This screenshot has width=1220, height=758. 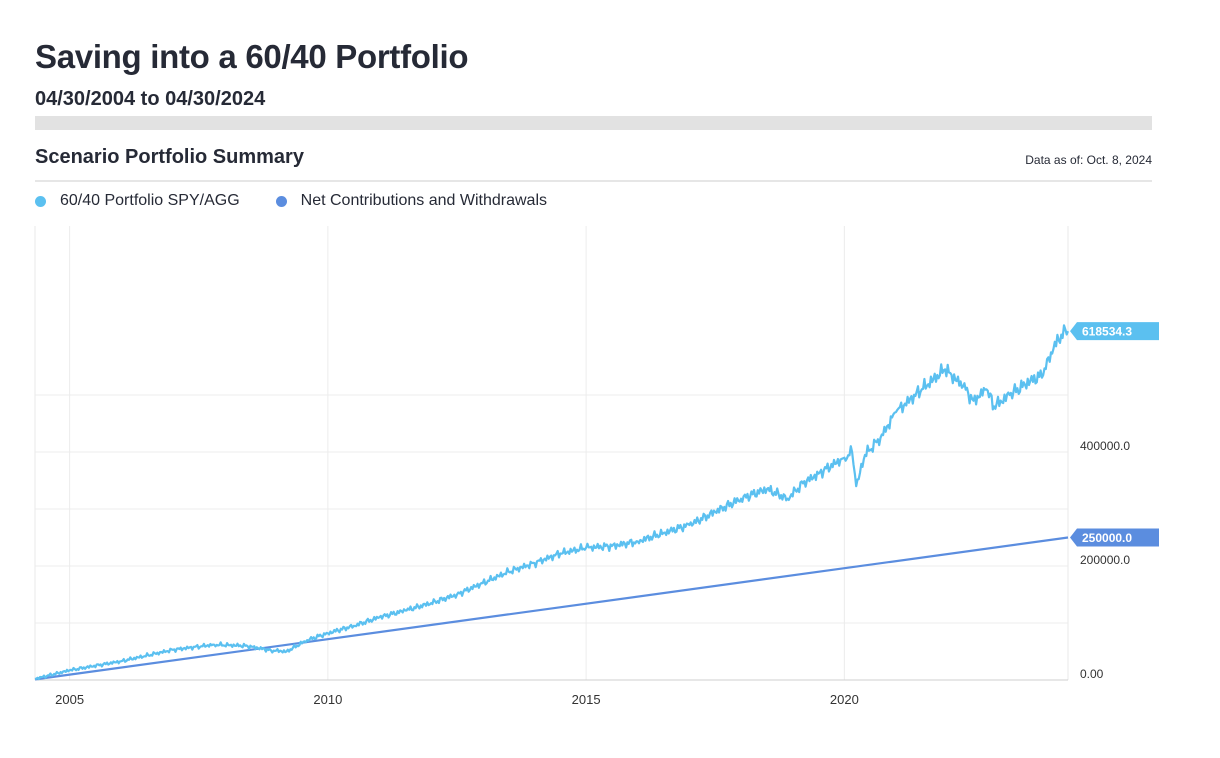 What do you see at coordinates (1105, 560) in the screenshot?
I see `y-tick-label: 200000.0` at bounding box center [1105, 560].